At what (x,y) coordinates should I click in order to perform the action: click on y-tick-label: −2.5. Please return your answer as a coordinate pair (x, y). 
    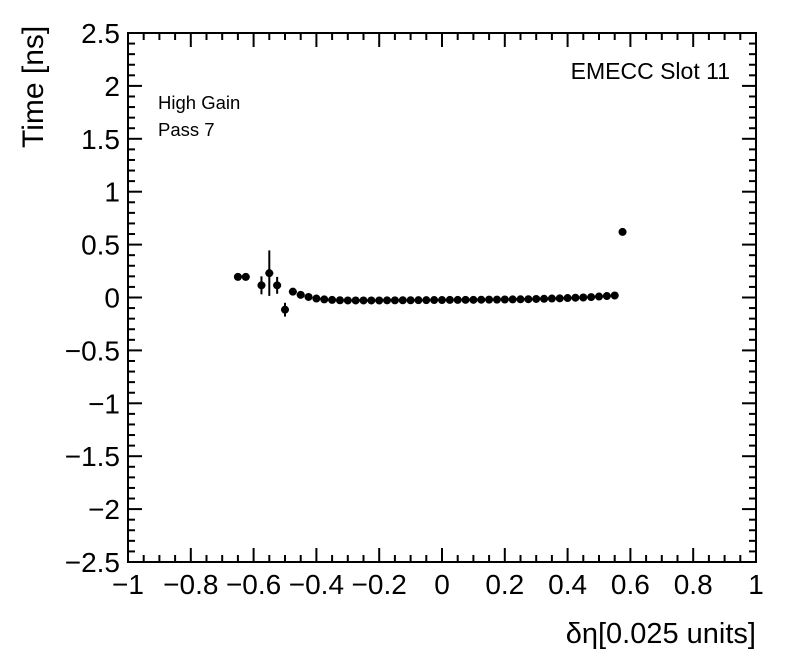
    Looking at the image, I should click on (92, 562).